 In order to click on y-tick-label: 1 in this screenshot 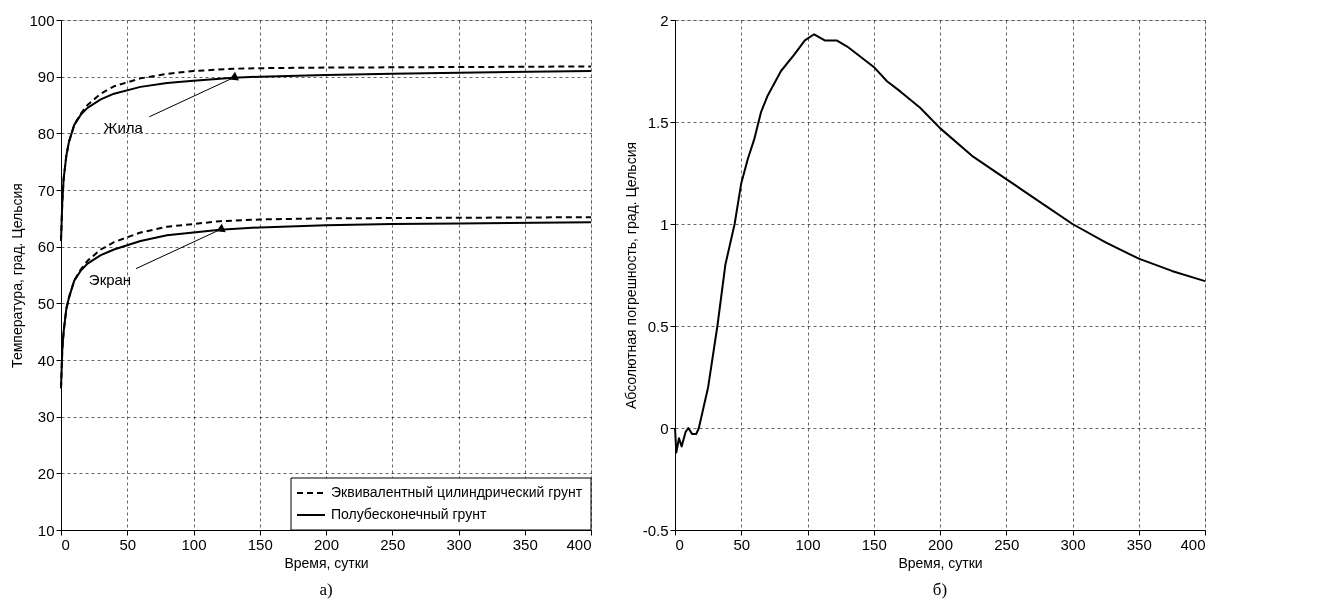, I will do `click(664, 224)`.